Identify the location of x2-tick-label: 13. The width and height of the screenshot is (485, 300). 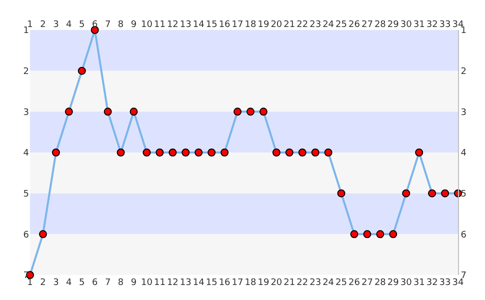
(186, 283).